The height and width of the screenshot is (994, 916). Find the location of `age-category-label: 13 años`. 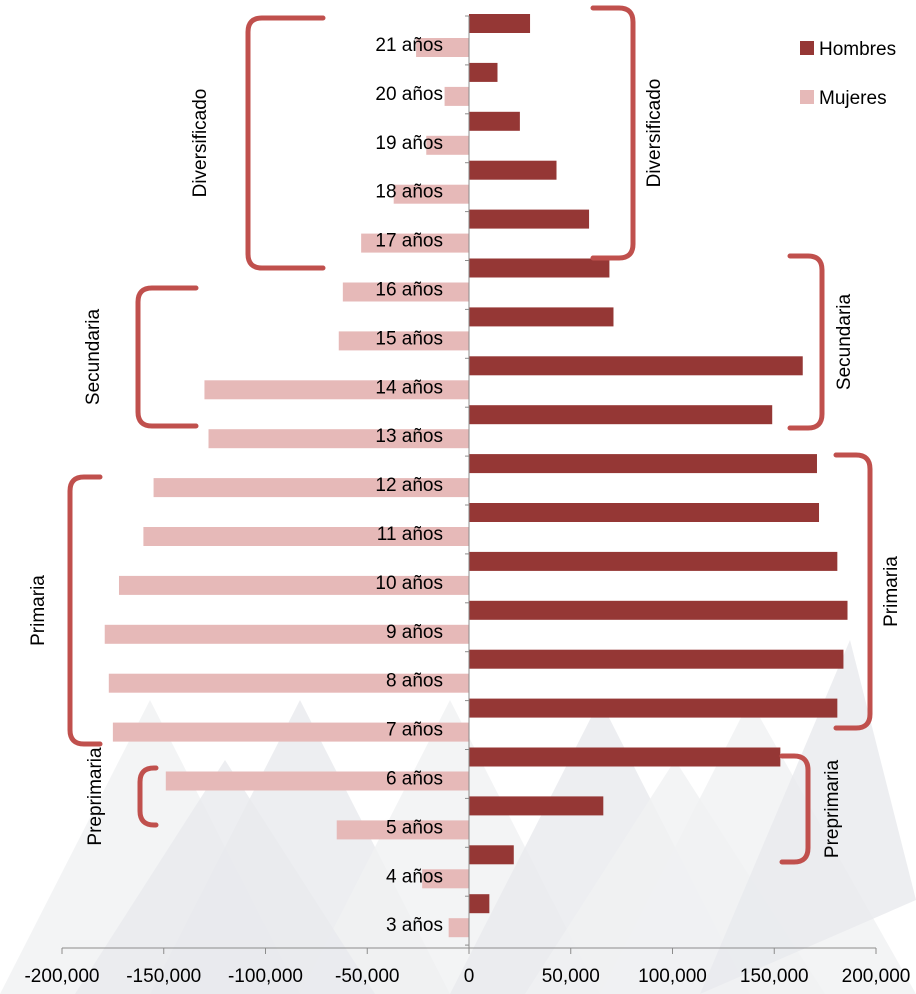

age-category-label: 13 años is located at coordinates (409, 436).